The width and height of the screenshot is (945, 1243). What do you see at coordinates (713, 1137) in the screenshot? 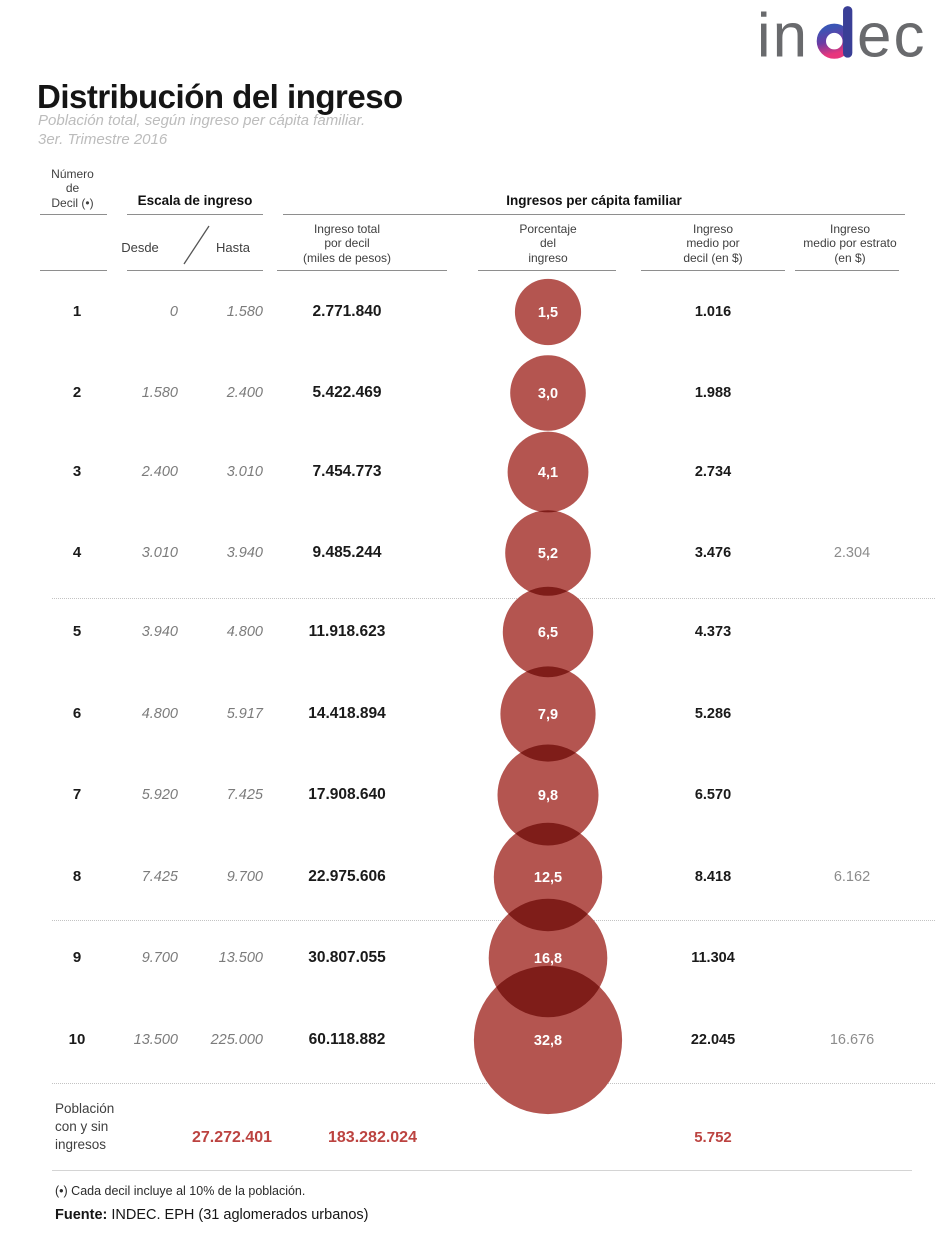
I see `footer-ingreso-medio-value: 5.752` at bounding box center [713, 1137].